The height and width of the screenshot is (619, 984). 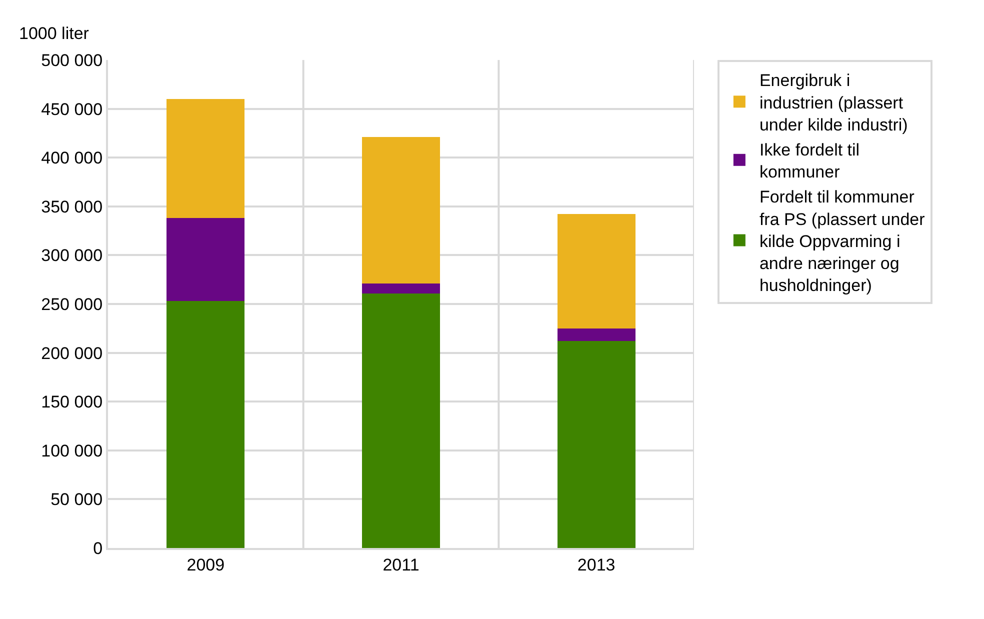 I want to click on y-tick-label: 300 000, so click(x=72, y=256).